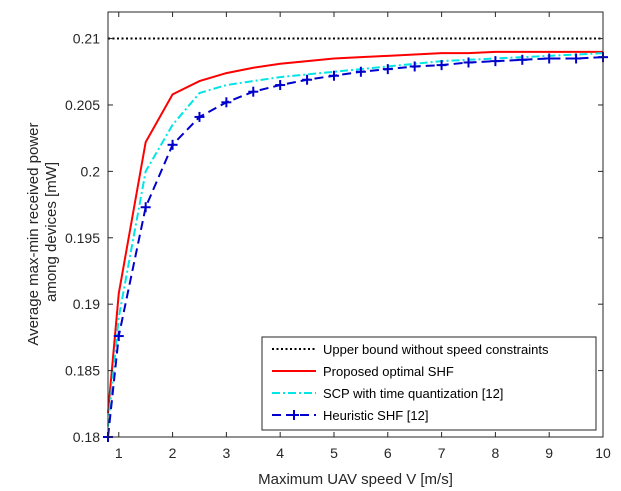  Describe the element at coordinates (436, 349) in the screenshot. I see `legend-label: Upper bound without speed constraints` at that location.